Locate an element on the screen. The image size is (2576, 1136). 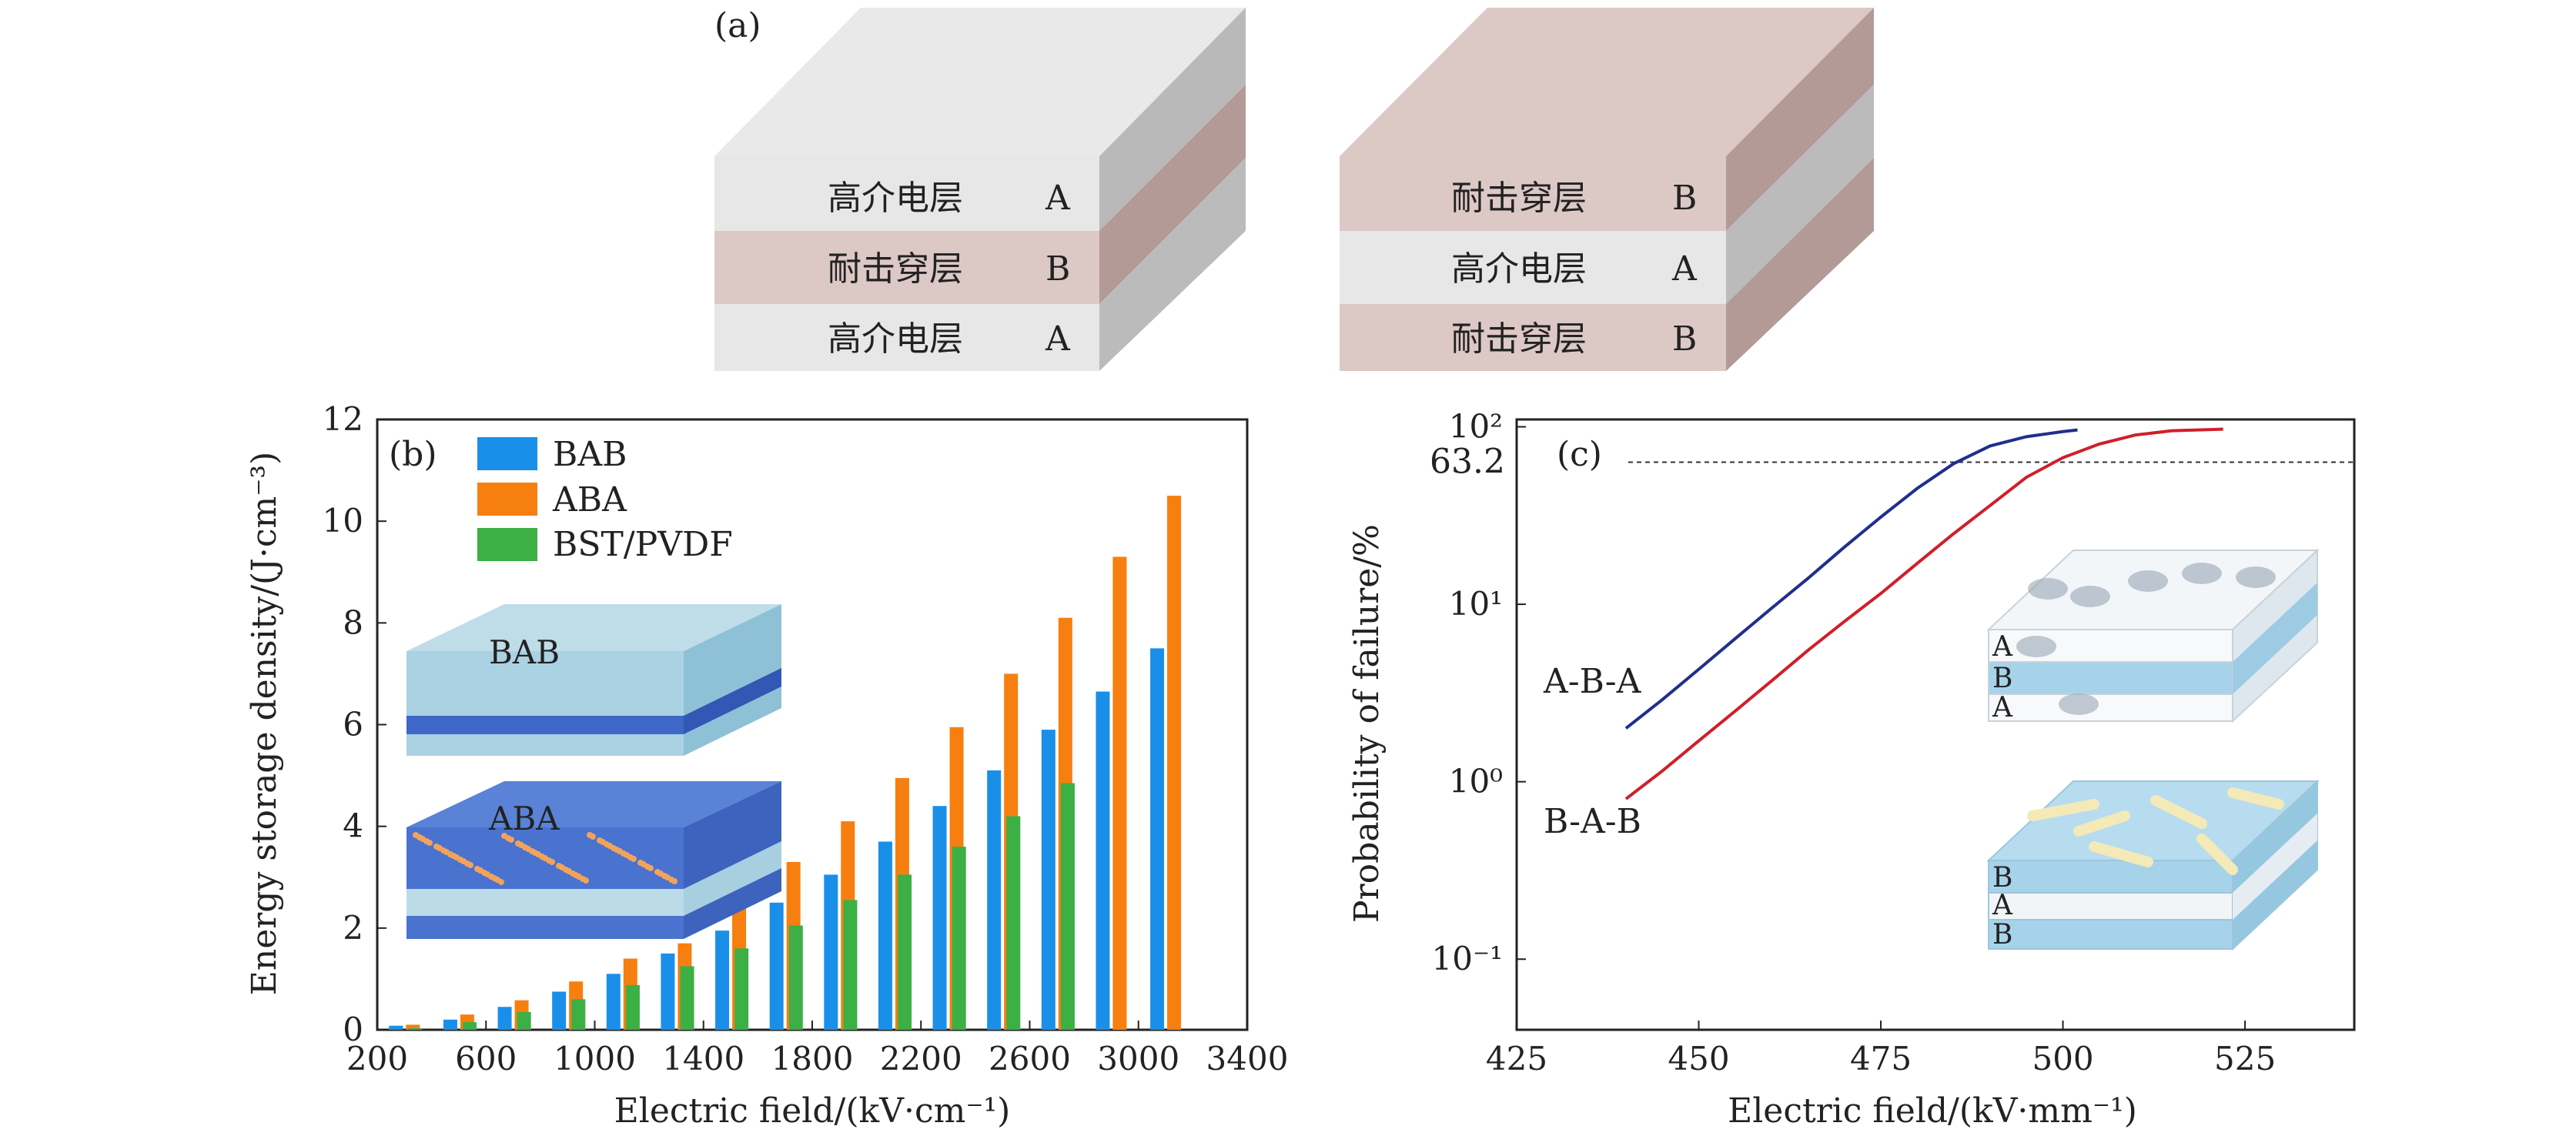
inset-bab-side-mid is located at coordinates (732, 701).